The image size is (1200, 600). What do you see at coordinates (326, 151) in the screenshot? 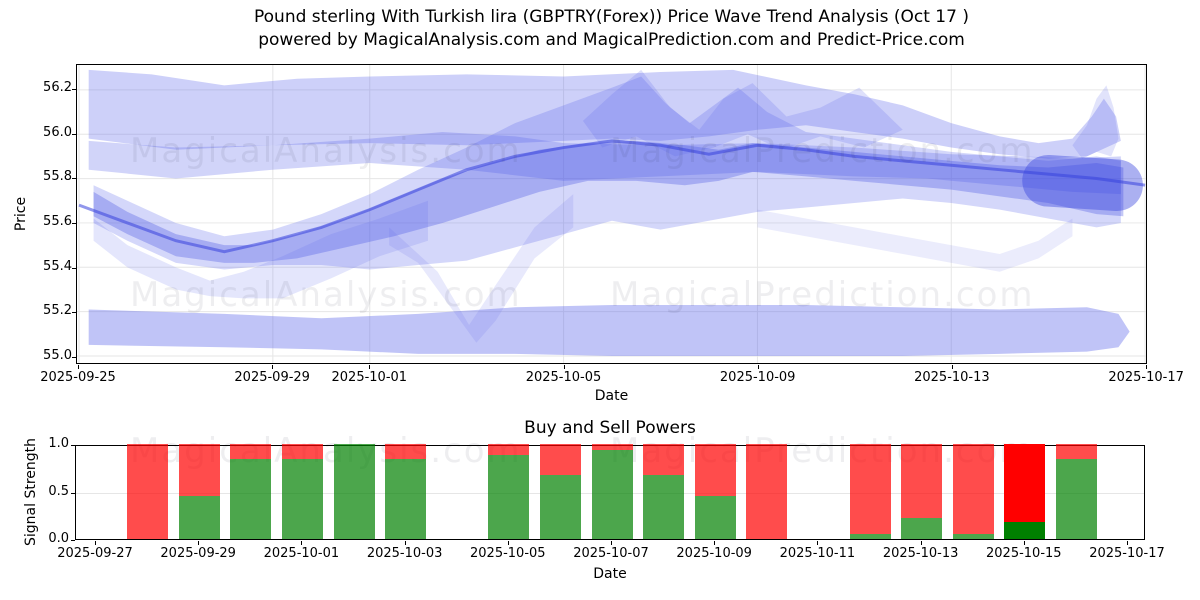
I see `watermark-analysis: MagicalAnalysis.com` at bounding box center [326, 151].